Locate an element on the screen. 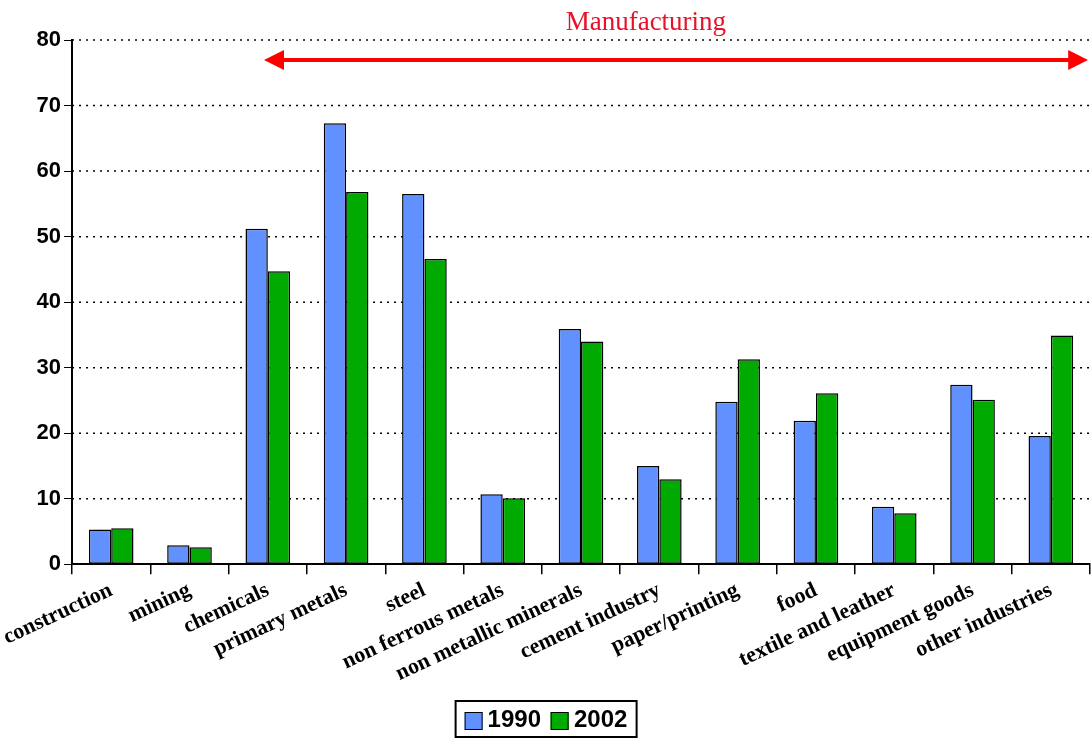 The image size is (1092, 740). x-tick-label: steel is located at coordinates (404, 596).